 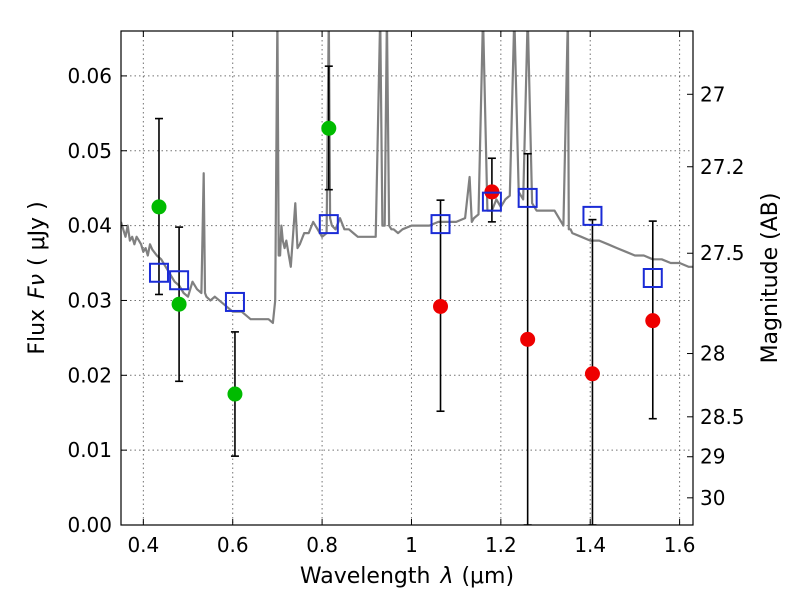 I want to click on x-tick-label: 1.2, so click(x=501, y=545).